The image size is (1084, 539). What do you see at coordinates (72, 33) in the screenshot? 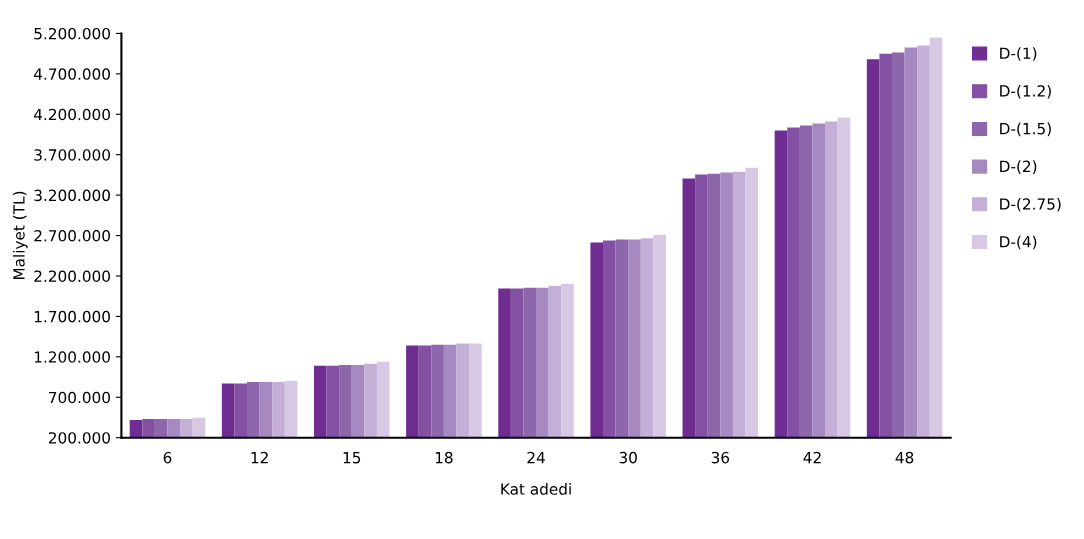
I see `y-tick-label: 5.200.000` at bounding box center [72, 33].